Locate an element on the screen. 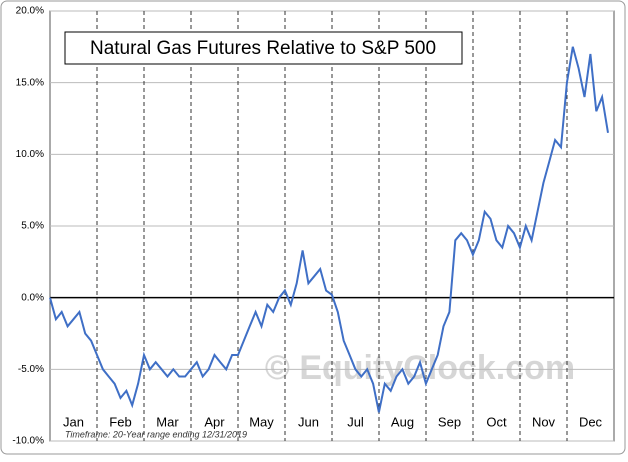  x-tick-label: Oct is located at coordinates (496, 421).